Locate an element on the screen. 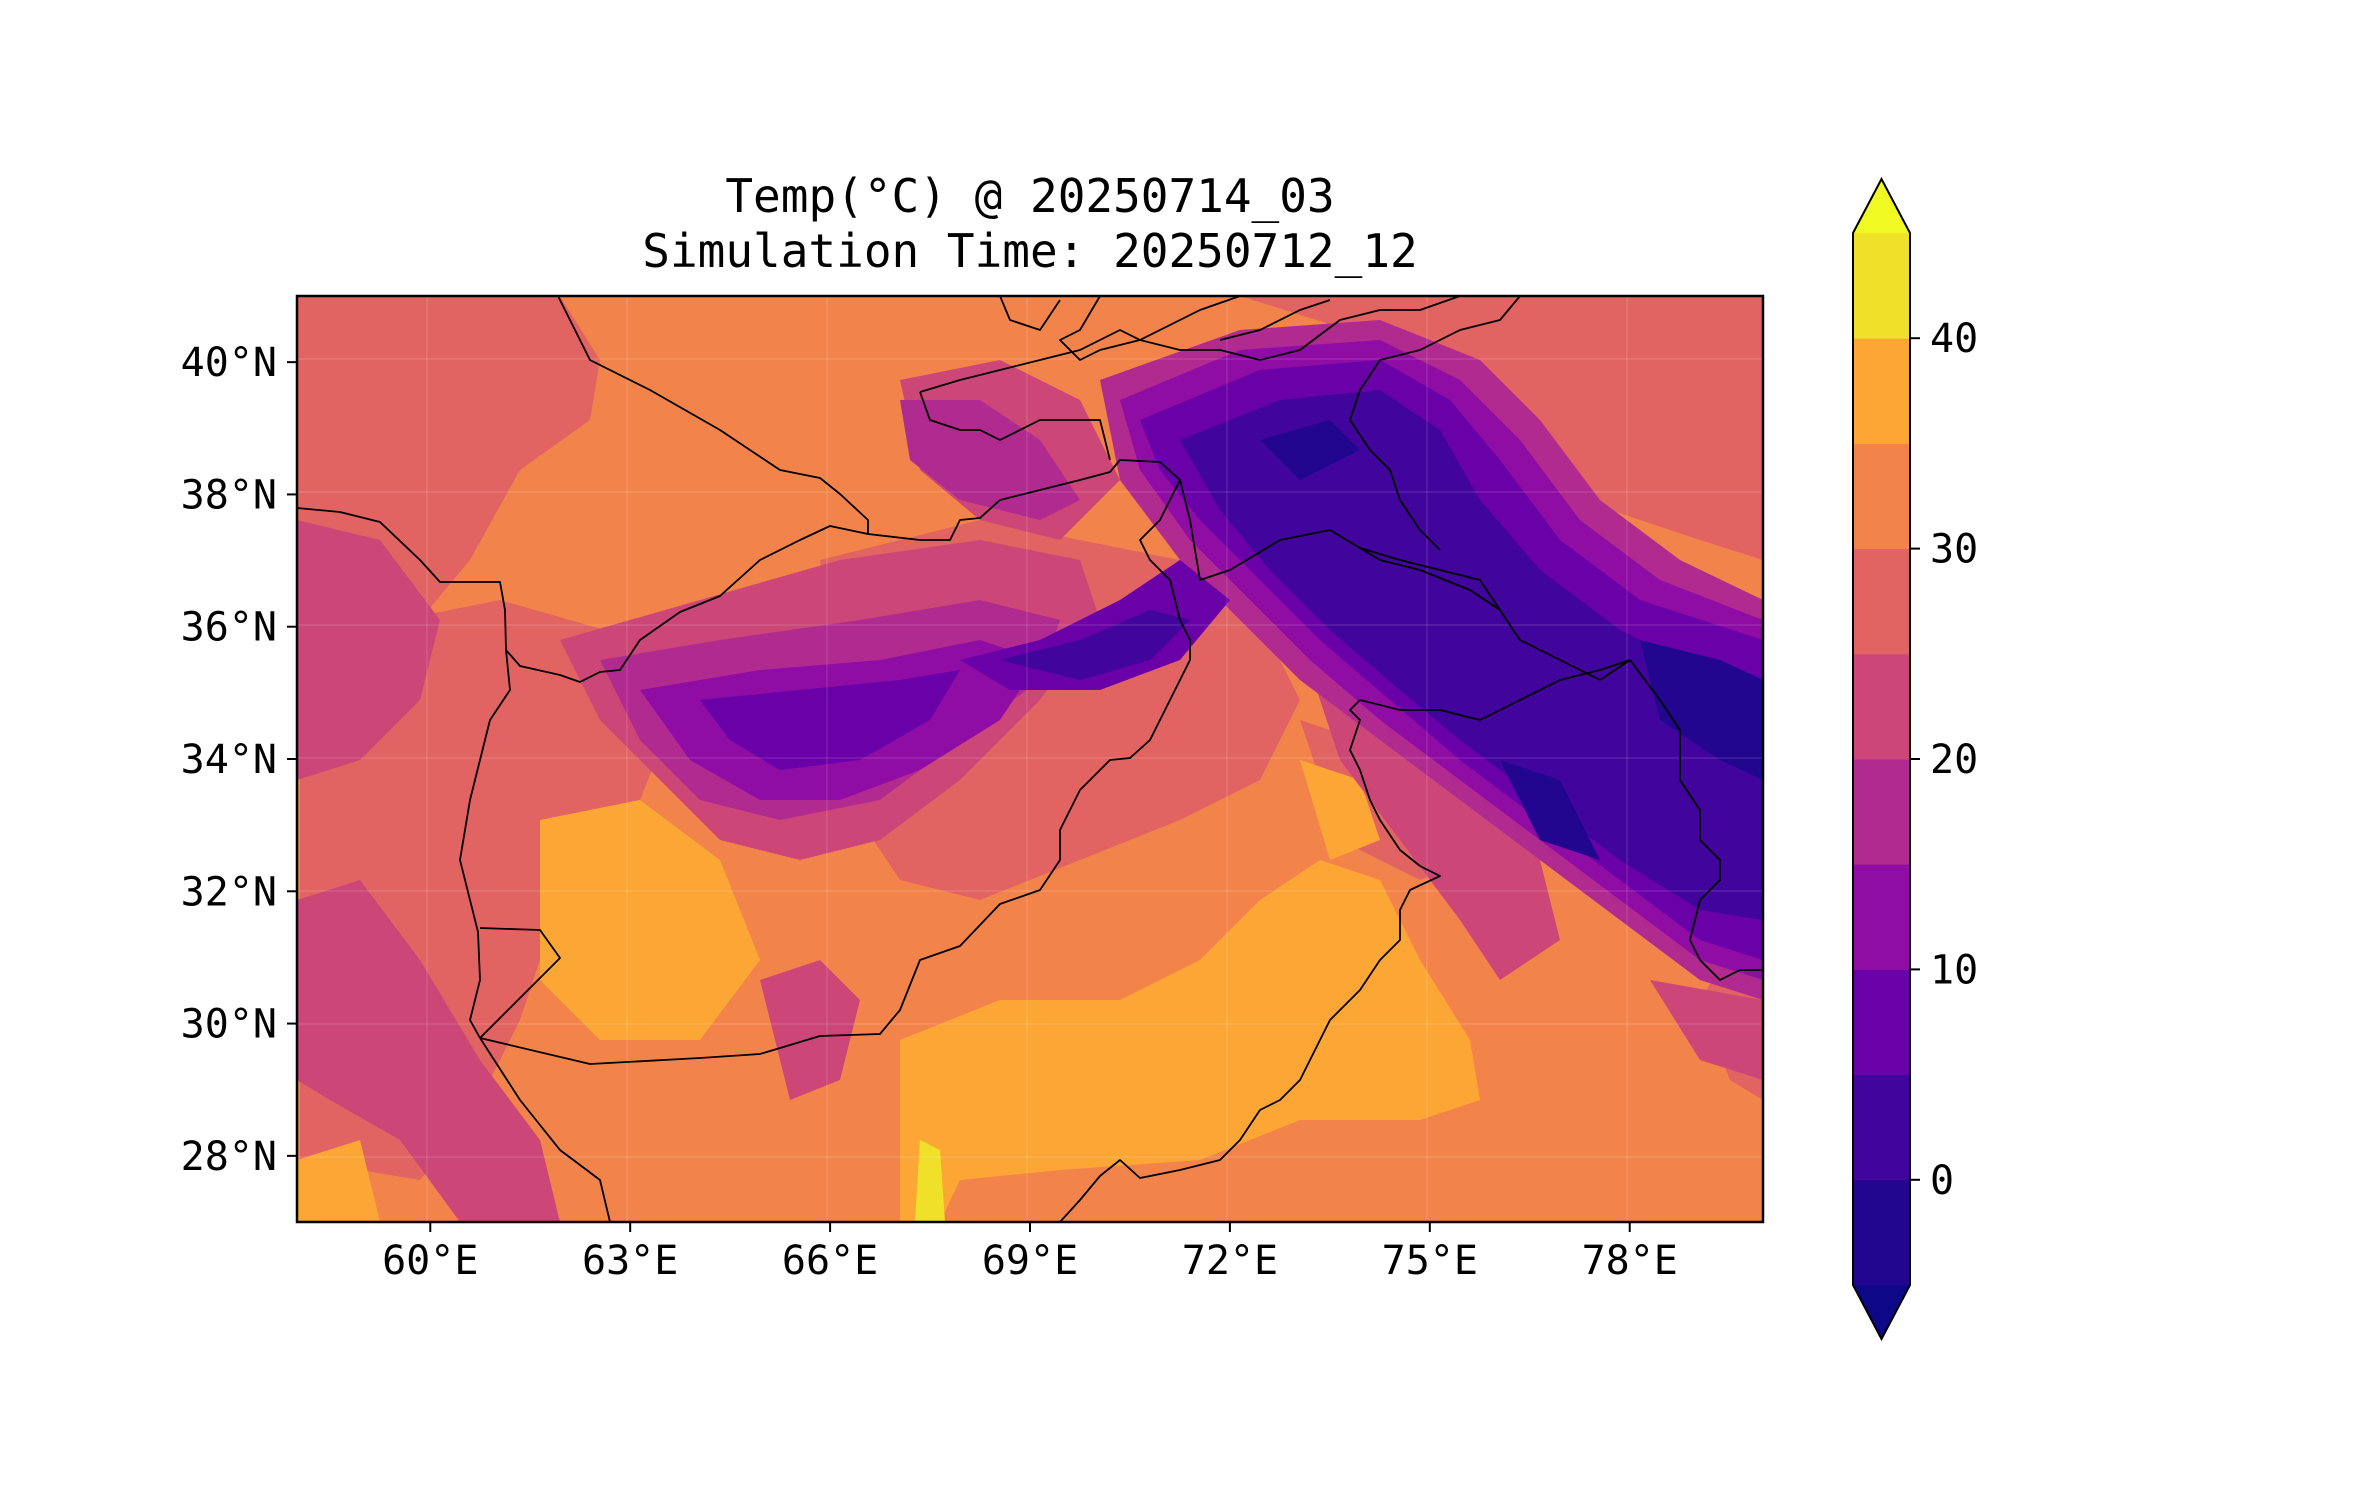 The height and width of the screenshot is (1500, 2357). lat-tick-label: 38°N is located at coordinates (229, 495).